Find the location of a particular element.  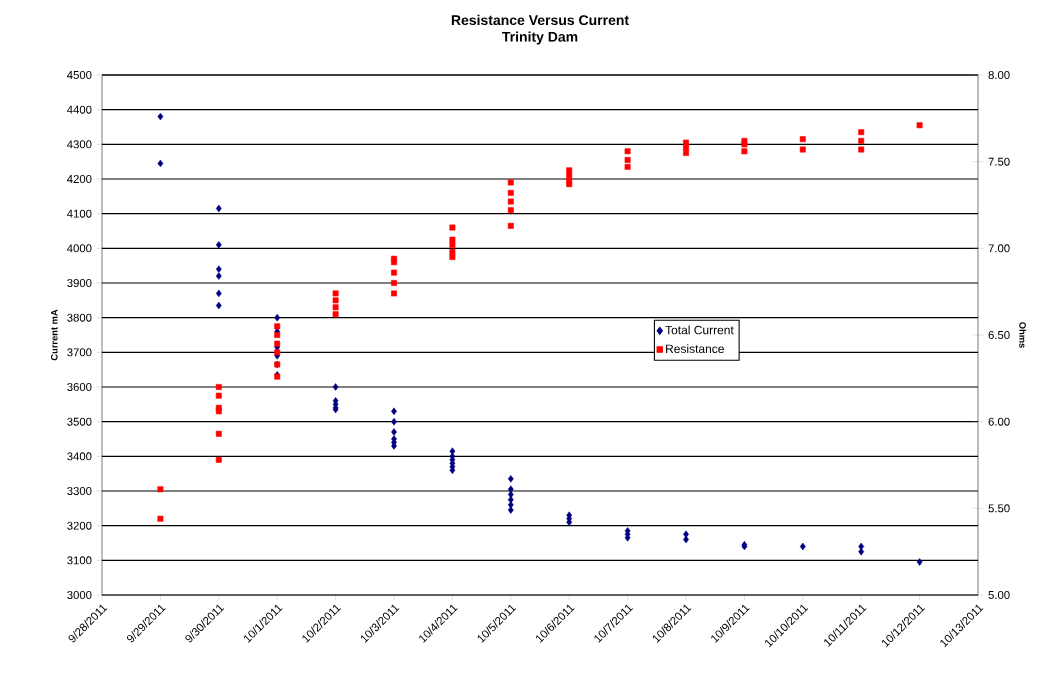

y2-tick-label: 5.50 is located at coordinates (999, 508).